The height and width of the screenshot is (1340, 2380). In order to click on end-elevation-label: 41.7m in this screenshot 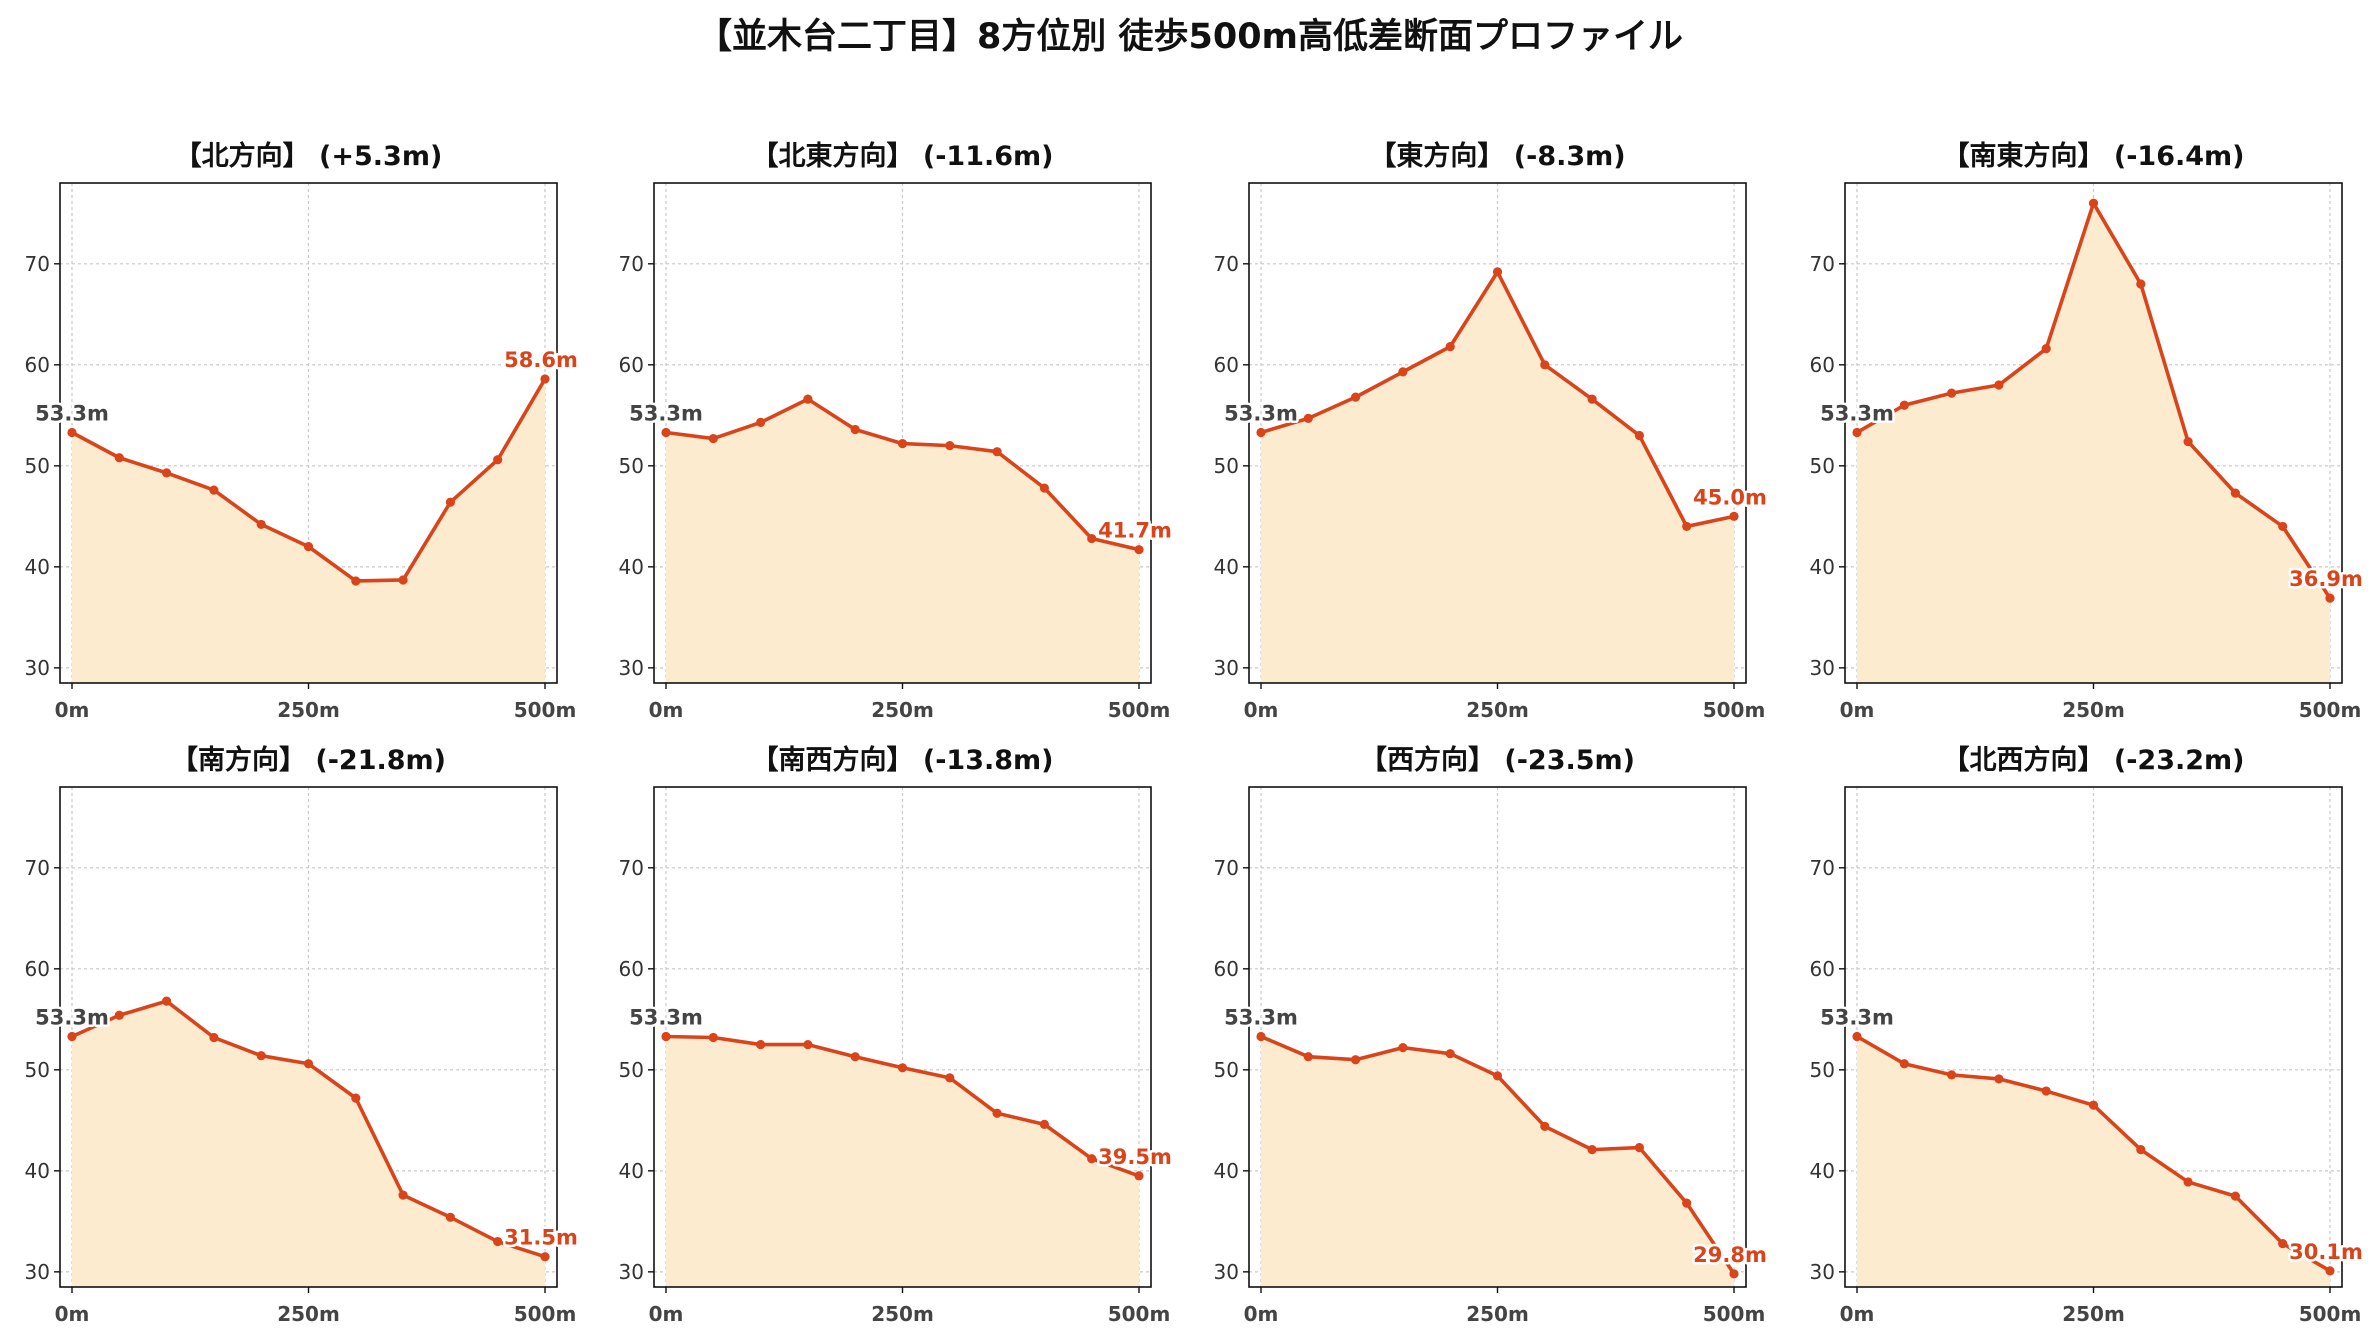, I will do `click(1135, 531)`.